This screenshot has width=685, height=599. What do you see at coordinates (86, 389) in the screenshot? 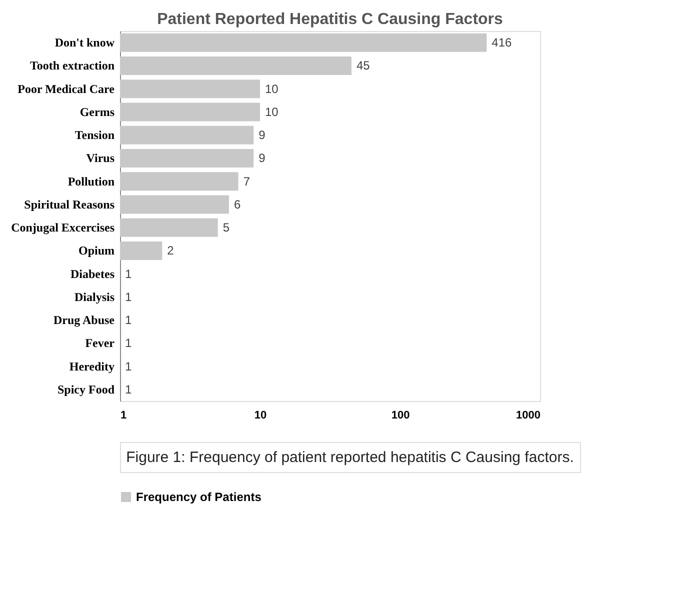
I see `y-tick-label: Spicy Food` at bounding box center [86, 389].